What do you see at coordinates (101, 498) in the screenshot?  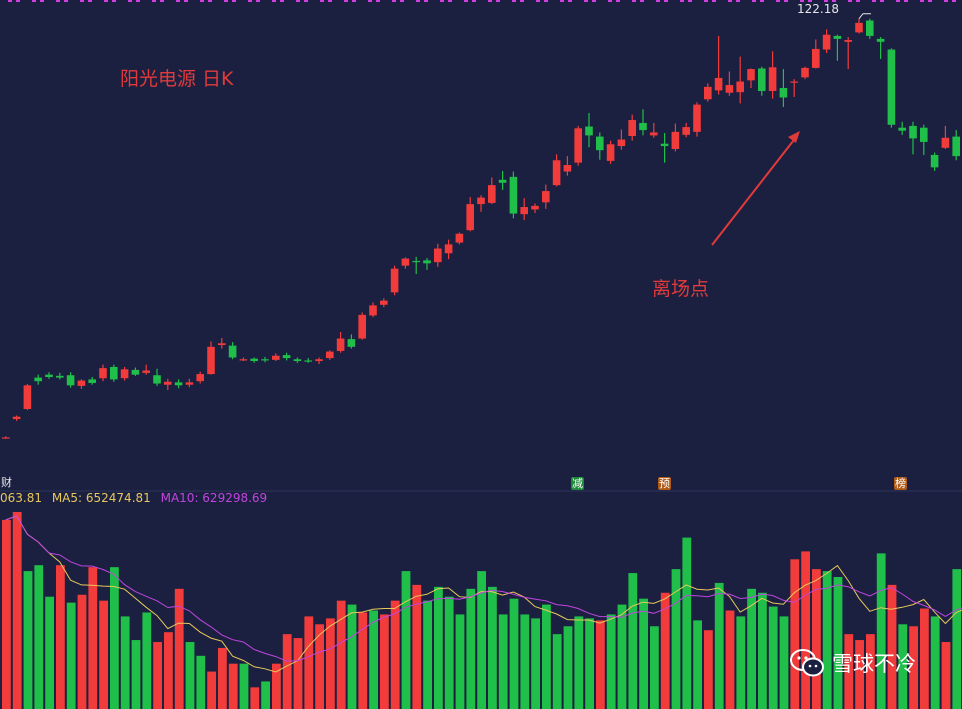 I see `ma5-value: MA5: 652474.81` at bounding box center [101, 498].